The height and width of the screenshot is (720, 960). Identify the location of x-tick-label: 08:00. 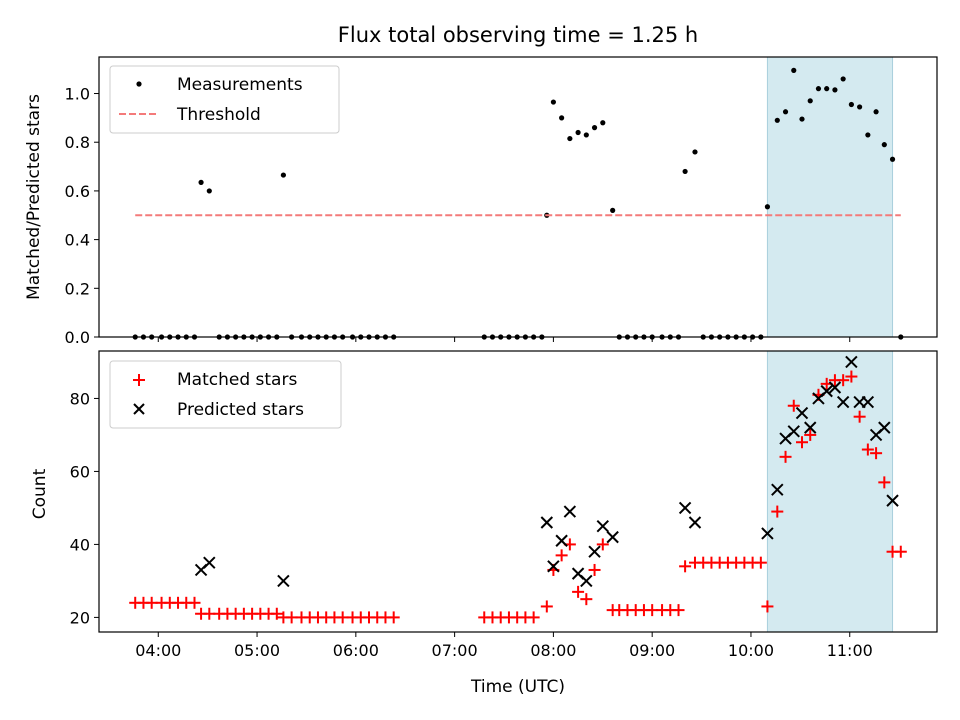
(553, 650).